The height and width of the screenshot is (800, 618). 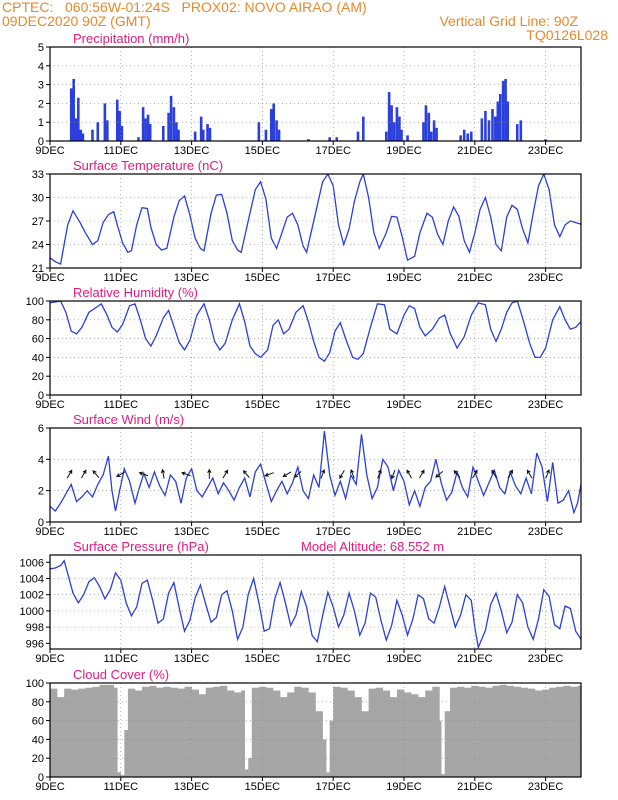 I want to click on panel-5-xtick-label-5: 19DEC, so click(x=404, y=659).